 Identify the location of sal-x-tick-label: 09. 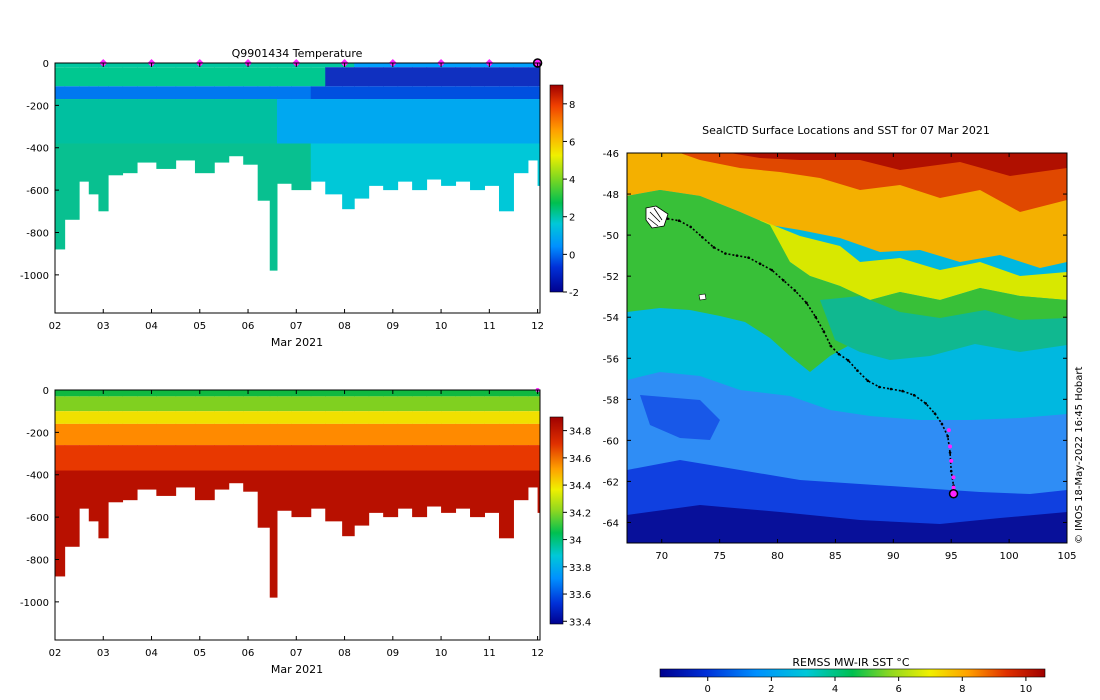
(392, 653).